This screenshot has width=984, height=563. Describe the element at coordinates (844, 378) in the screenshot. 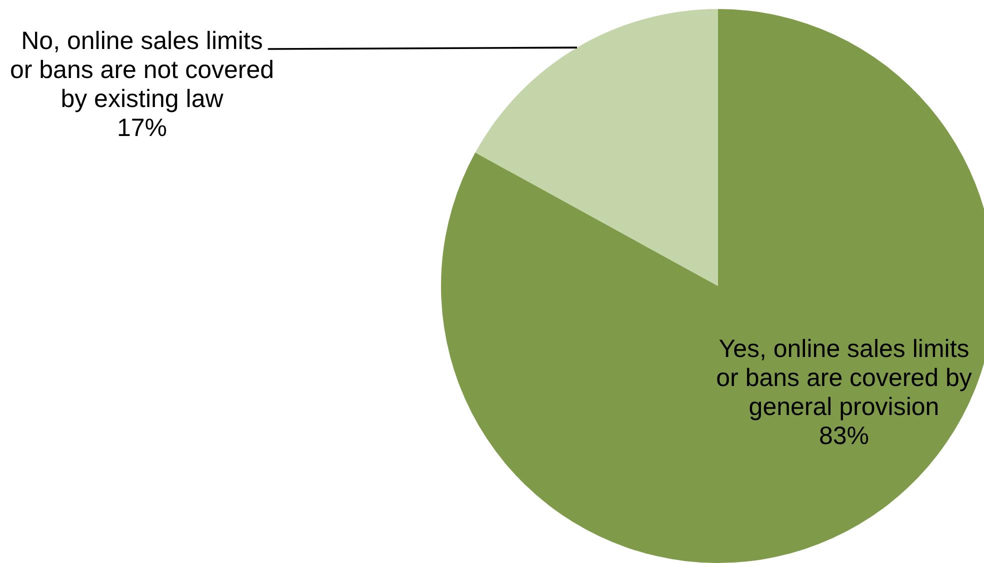

I see `slice-label: Yes, online sales limits or bans are covered by general provision` at that location.